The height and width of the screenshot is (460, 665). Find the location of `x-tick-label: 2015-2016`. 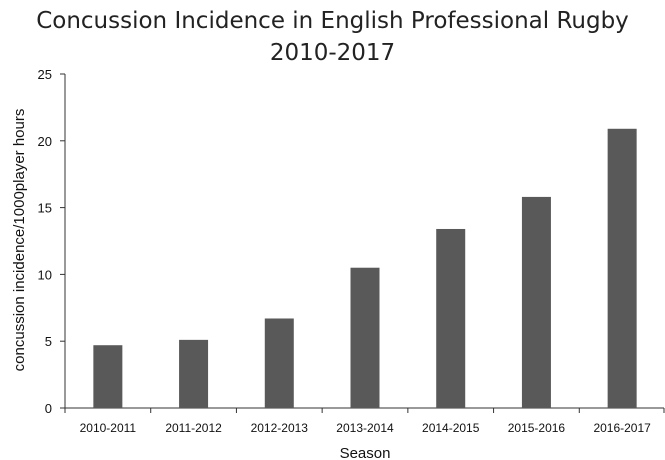

x-tick-label: 2015-2016 is located at coordinates (537, 428).